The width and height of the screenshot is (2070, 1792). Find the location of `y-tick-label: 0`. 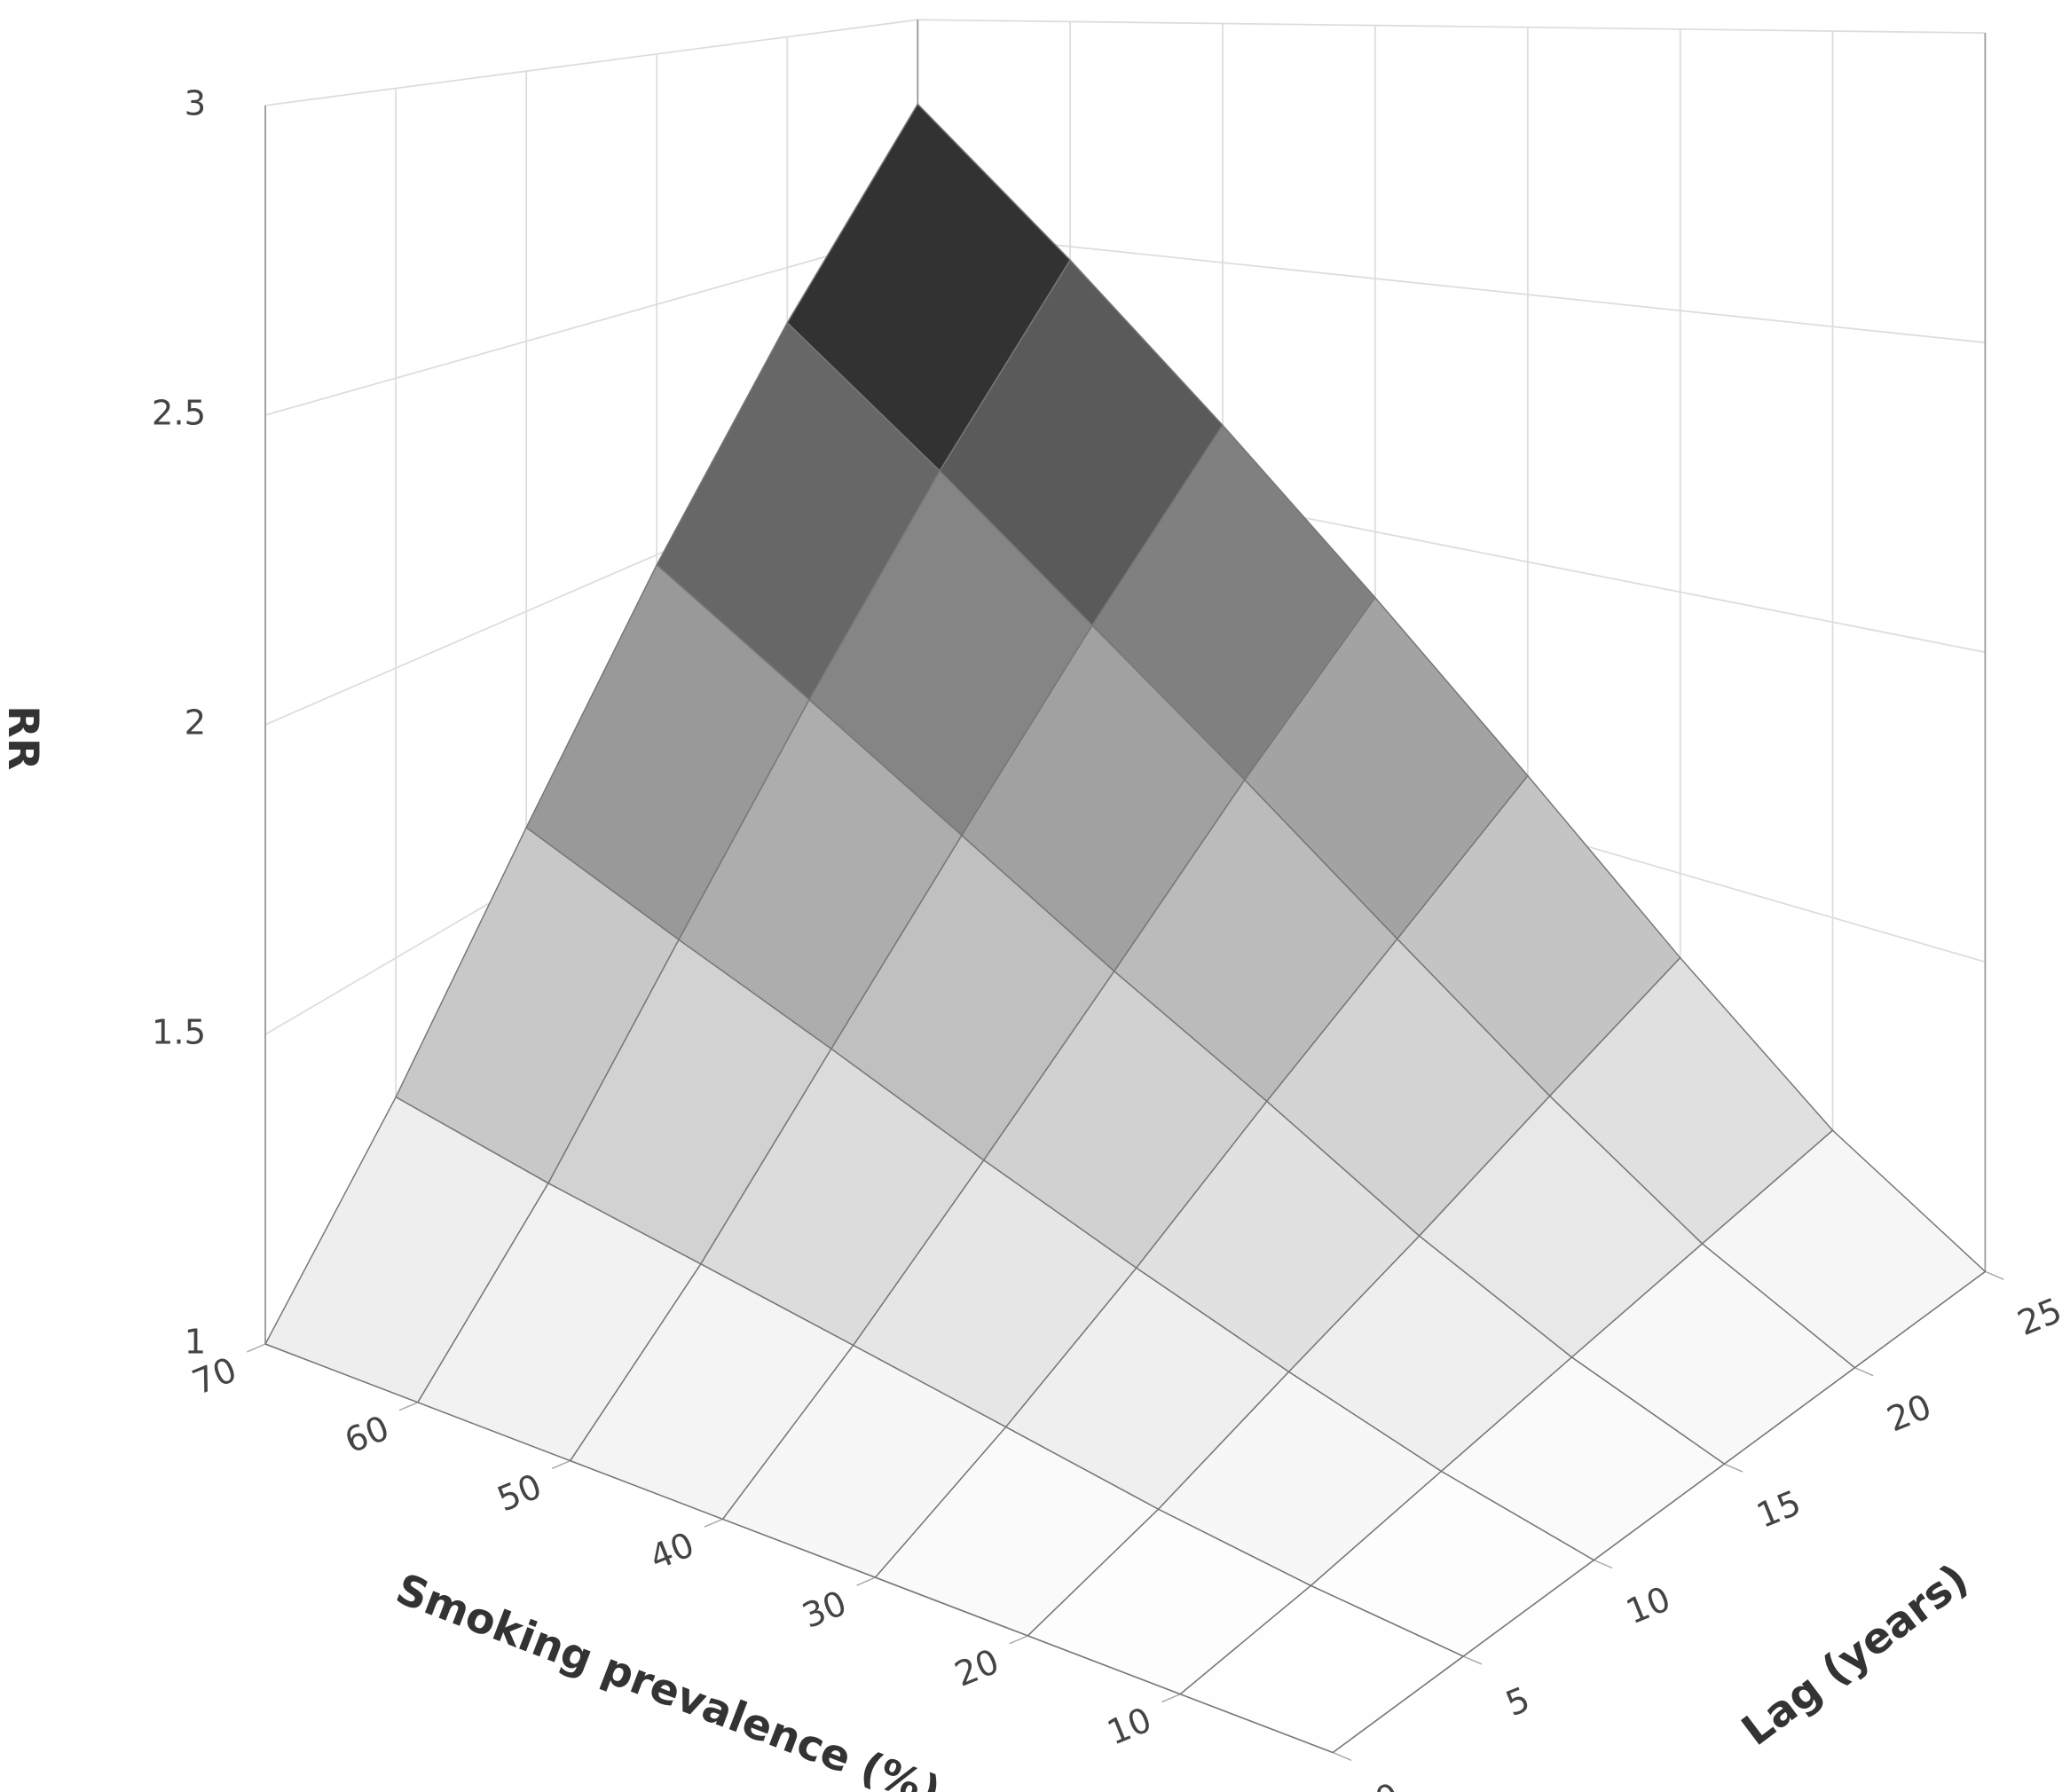

y-tick-label: 0 is located at coordinates (1387, 1784).